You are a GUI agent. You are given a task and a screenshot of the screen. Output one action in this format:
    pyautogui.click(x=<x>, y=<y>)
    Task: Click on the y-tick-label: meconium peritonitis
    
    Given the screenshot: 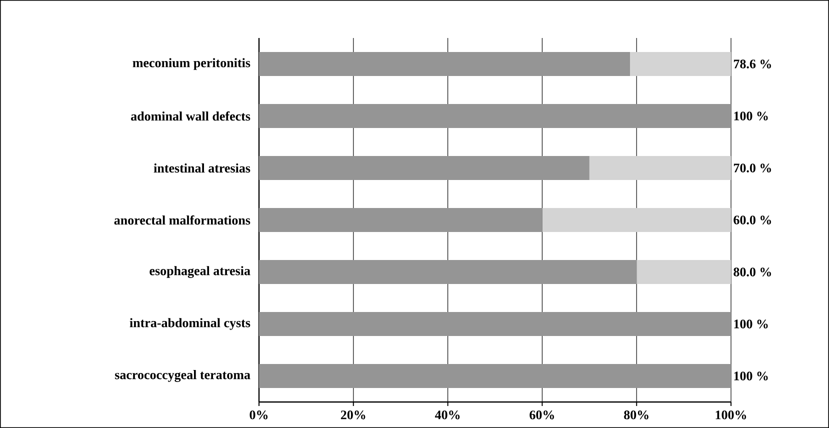 What is the action you would take?
    pyautogui.click(x=191, y=64)
    